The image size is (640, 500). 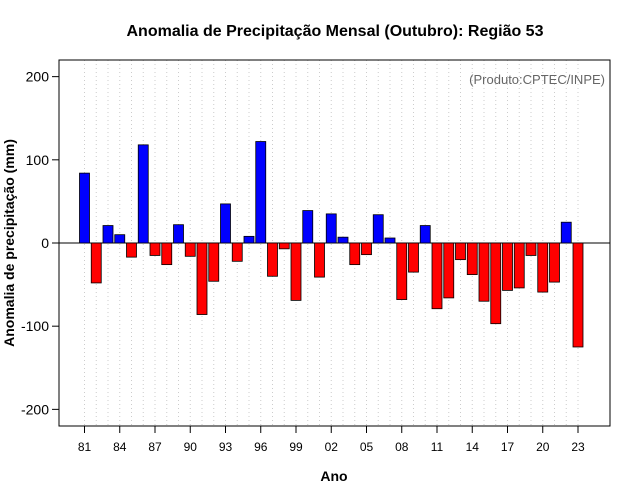 I want to click on y-tick-label: -200, so click(x=35, y=409).